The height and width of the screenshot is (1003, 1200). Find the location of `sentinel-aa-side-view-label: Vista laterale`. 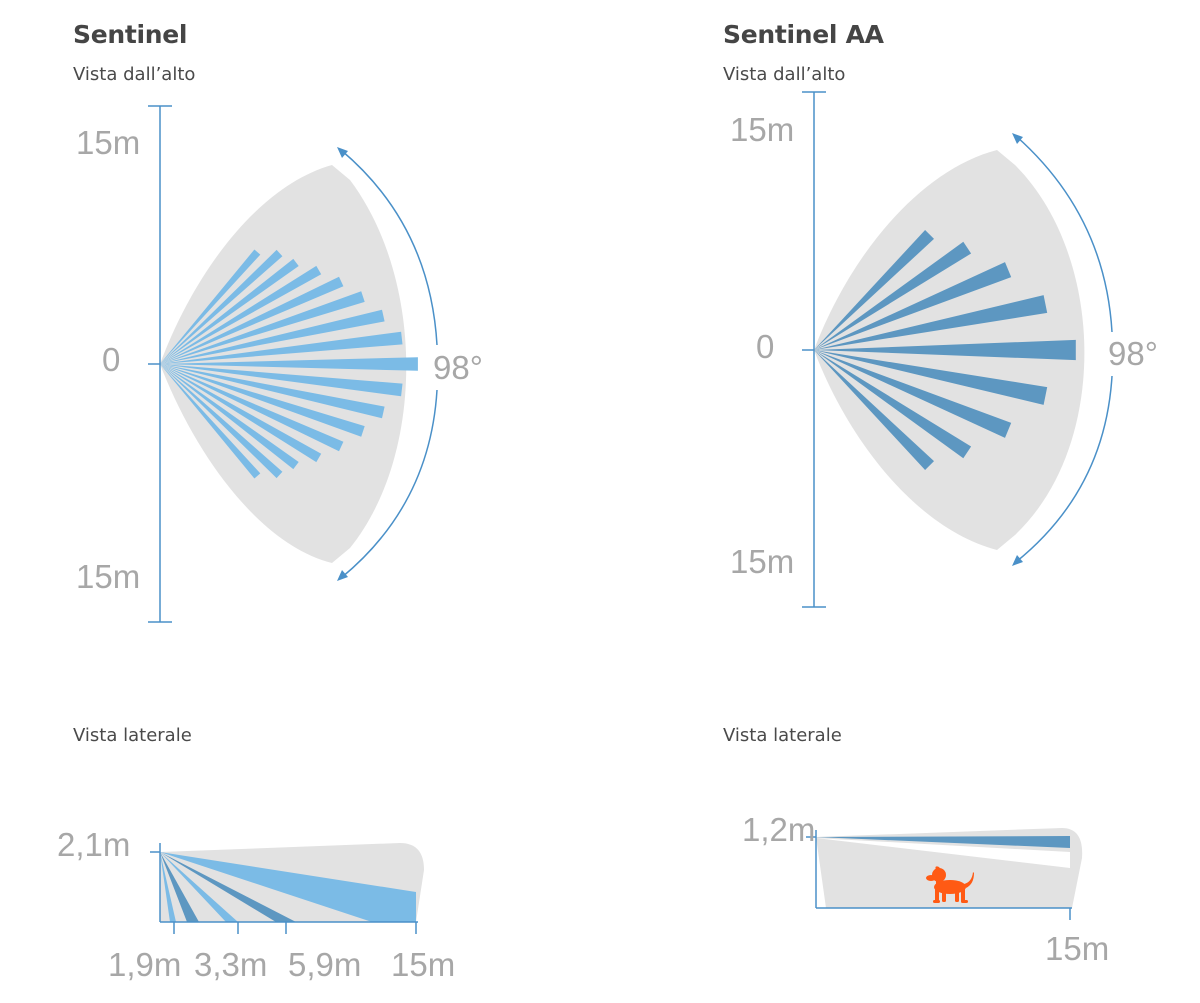

sentinel-aa-side-view-label: Vista laterale is located at coordinates (782, 735).